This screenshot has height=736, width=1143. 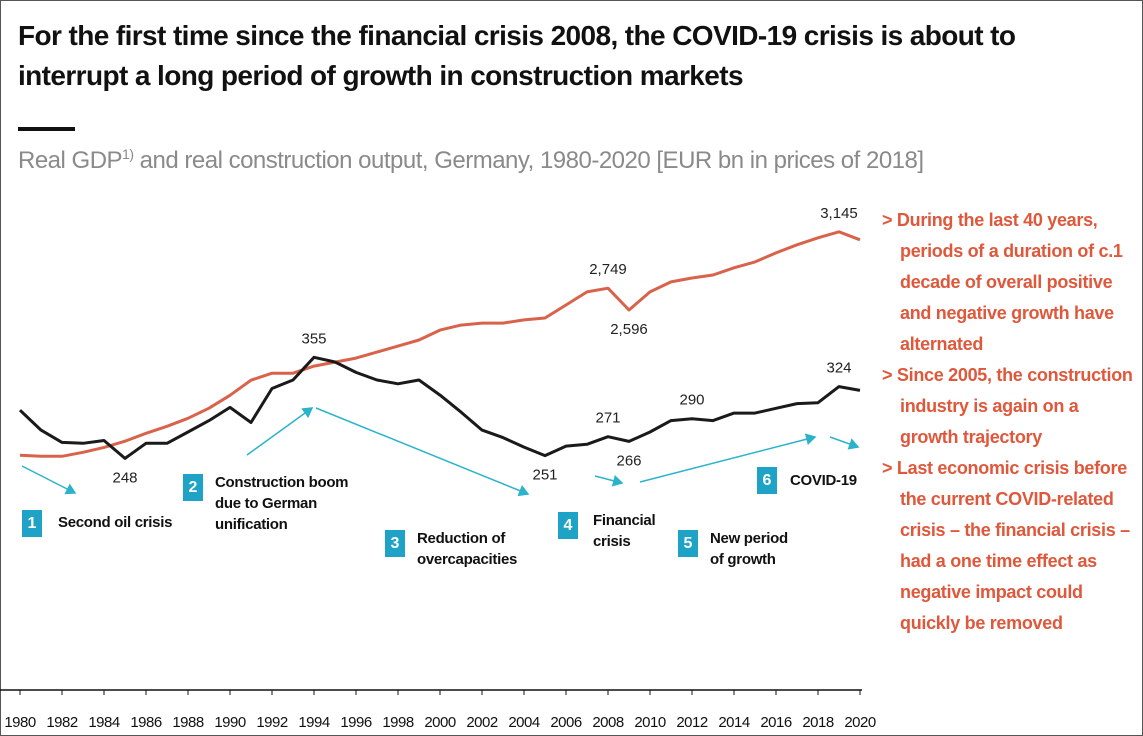 What do you see at coordinates (104, 722) in the screenshot?
I see `x-tick-label: 1984` at bounding box center [104, 722].